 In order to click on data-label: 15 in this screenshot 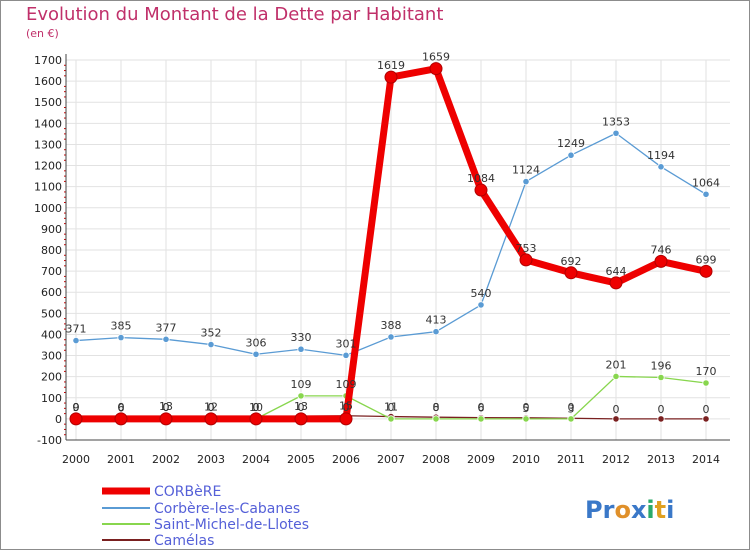, I will do `click(346, 406)`.